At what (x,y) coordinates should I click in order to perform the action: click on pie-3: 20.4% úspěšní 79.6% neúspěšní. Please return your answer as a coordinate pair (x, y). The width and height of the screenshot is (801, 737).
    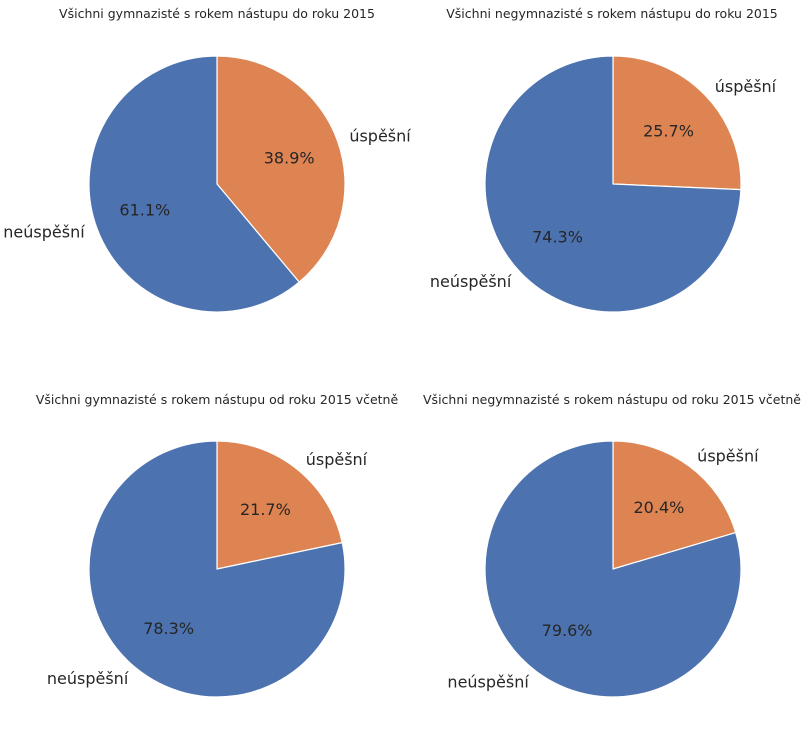
    Looking at the image, I should click on (603, 569).